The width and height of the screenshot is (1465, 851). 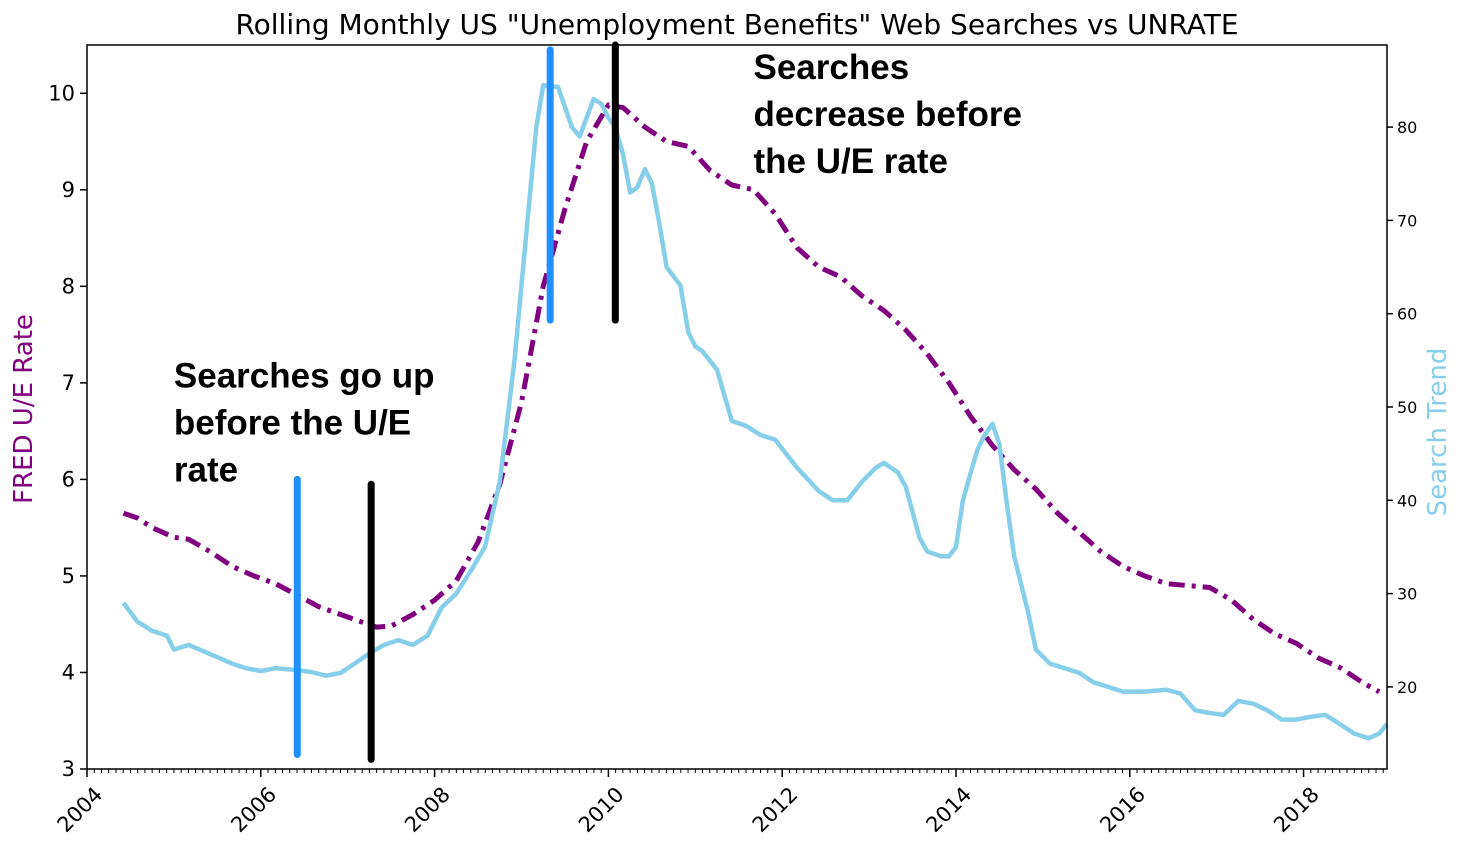 I want to click on y-left-tick-label: 5, so click(x=68, y=576).